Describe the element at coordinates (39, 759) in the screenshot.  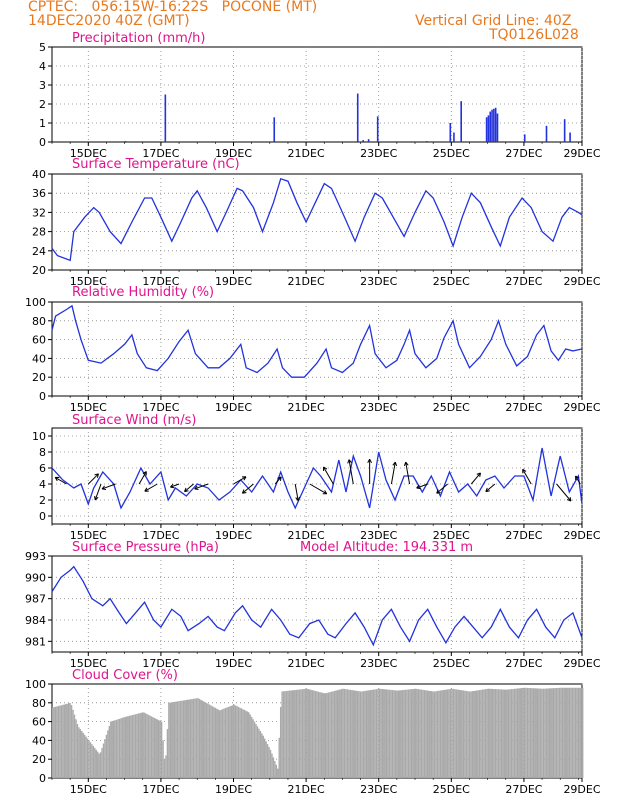
I see `cloud-ytick-label: 20` at that location.